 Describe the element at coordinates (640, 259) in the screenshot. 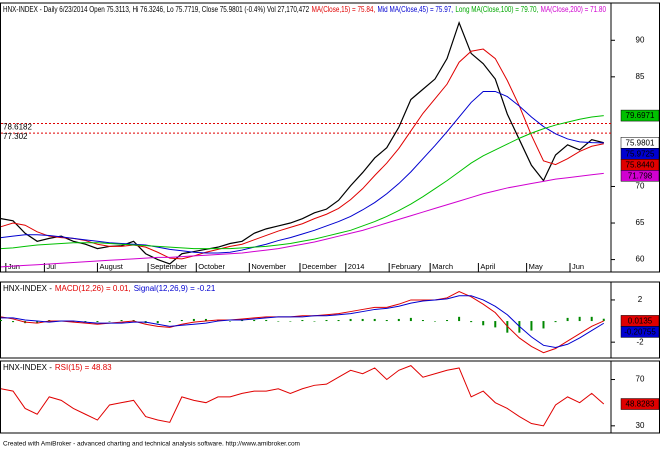

I see `y-tick-label: 60` at that location.